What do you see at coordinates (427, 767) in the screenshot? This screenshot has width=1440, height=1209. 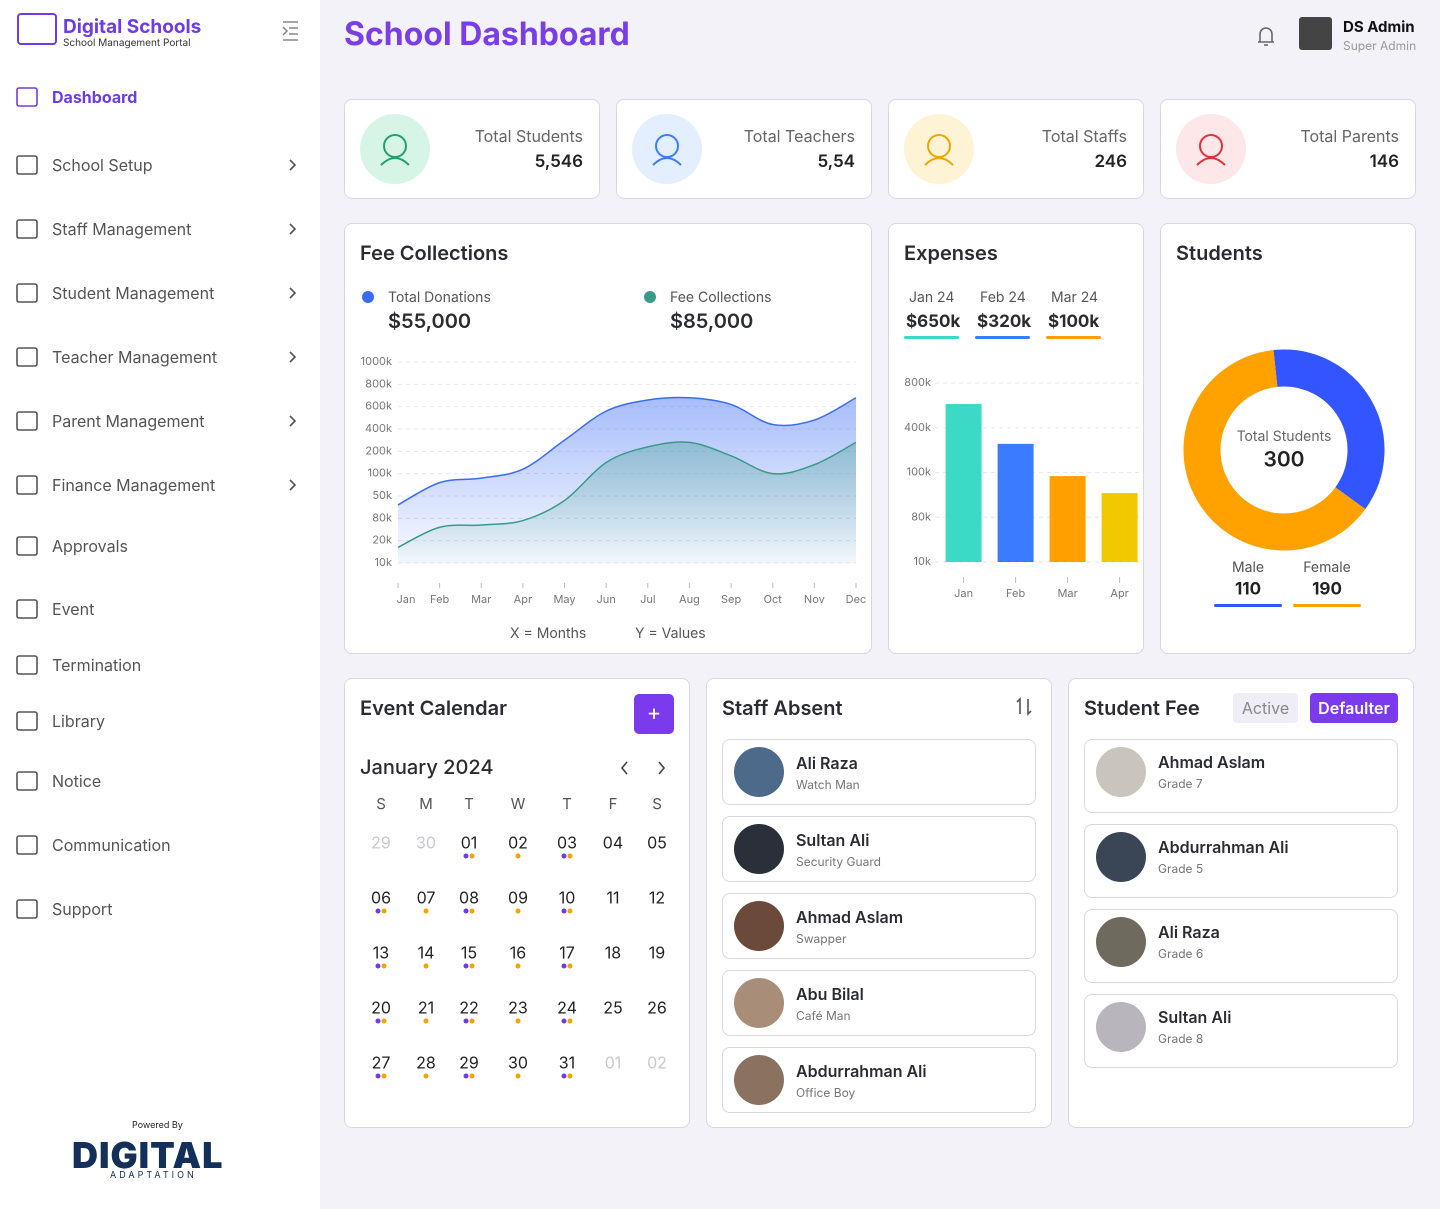 I see `month-label: January 2024` at bounding box center [427, 767].